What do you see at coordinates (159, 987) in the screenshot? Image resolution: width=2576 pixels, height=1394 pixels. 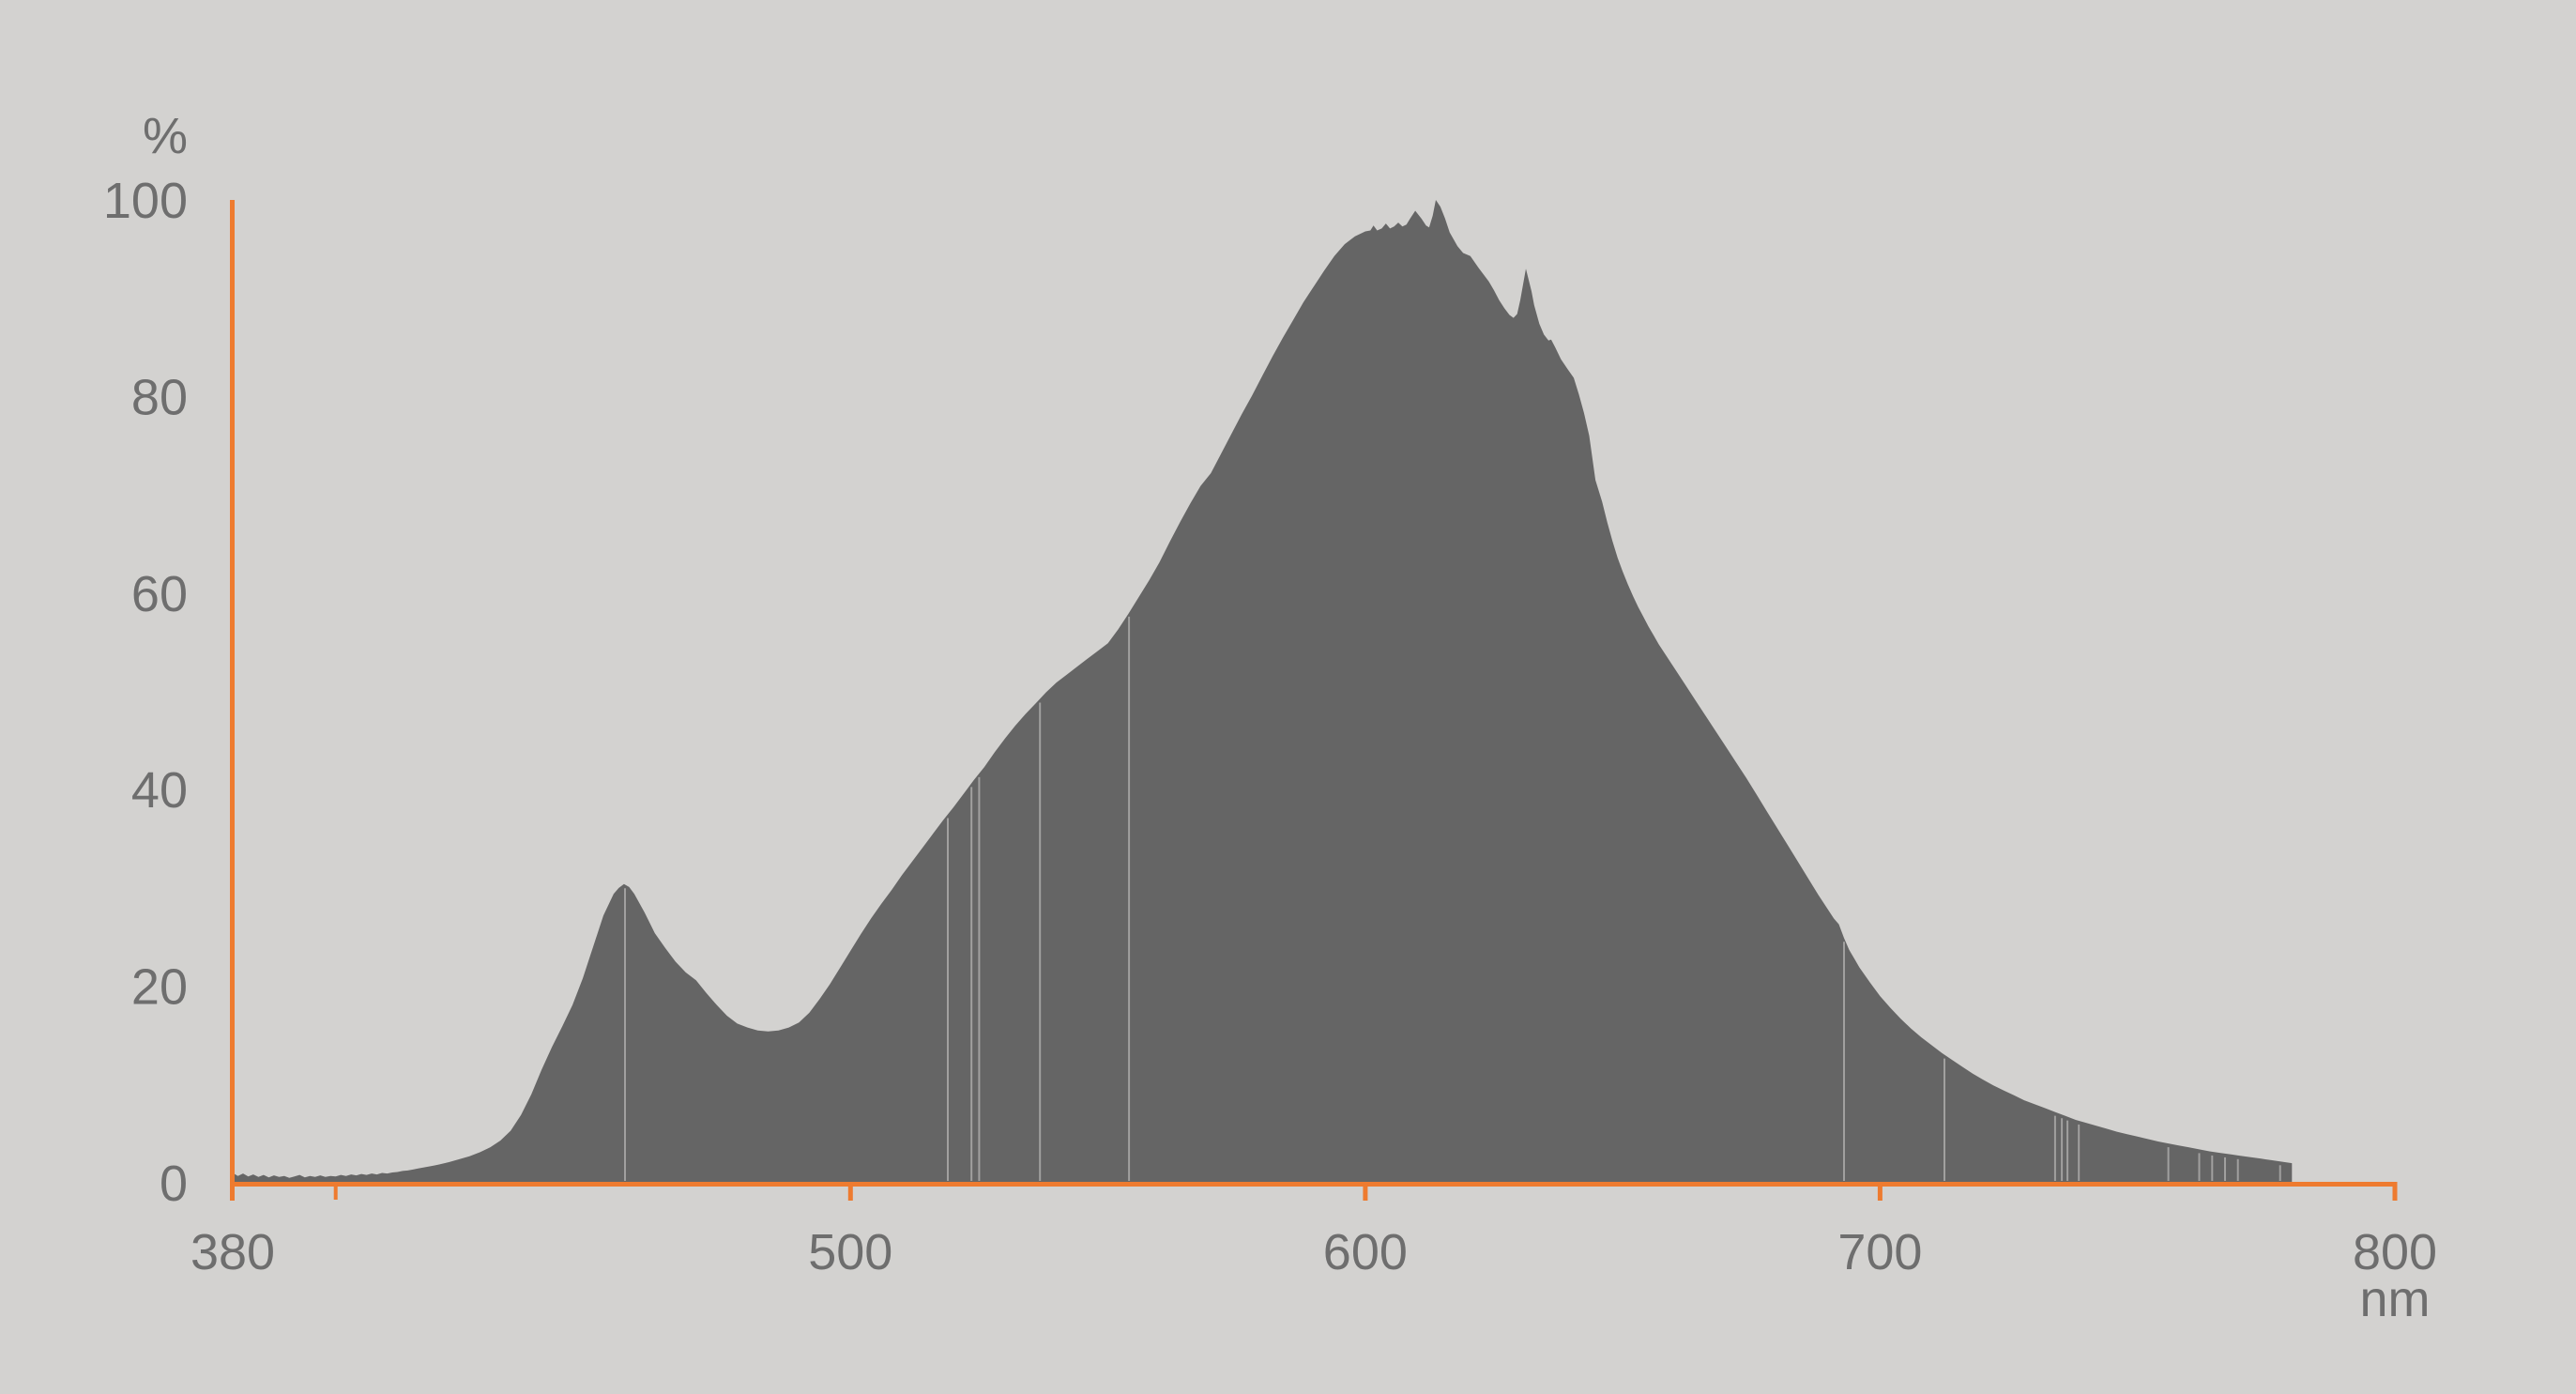 I see `y-tick-label: 20` at bounding box center [159, 987].